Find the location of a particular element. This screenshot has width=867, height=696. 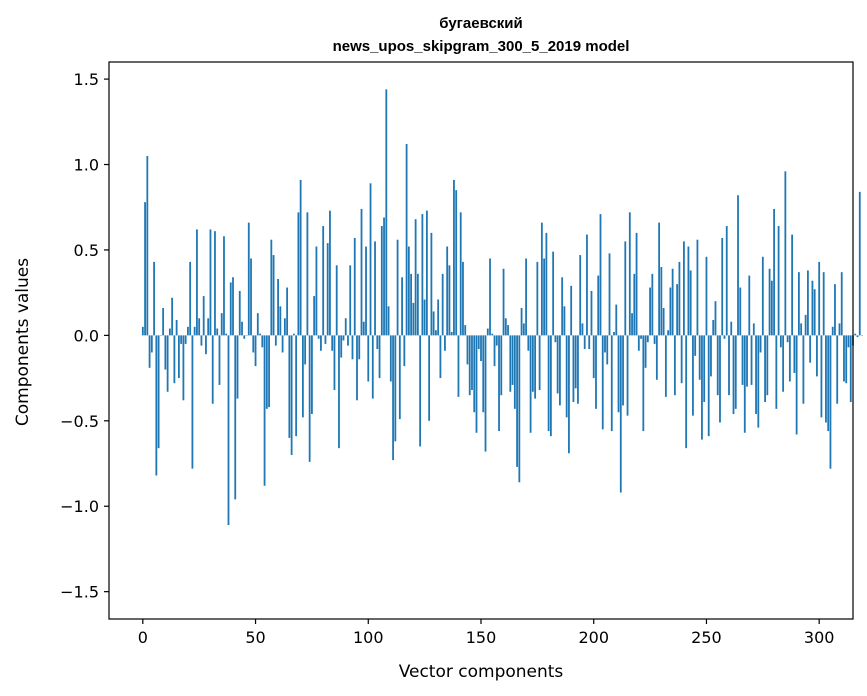

x-tick-label-150: 150 is located at coordinates (481, 637).